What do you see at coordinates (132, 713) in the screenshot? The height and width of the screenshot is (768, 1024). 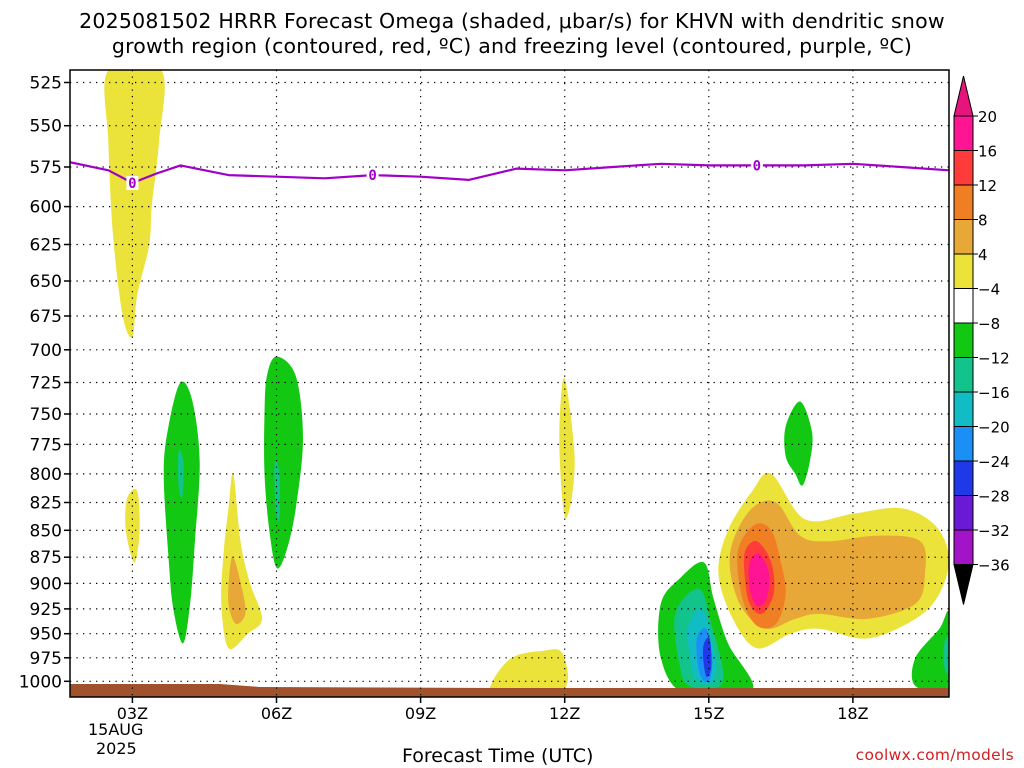 I see `x-tick-label: 03Z` at bounding box center [132, 713].